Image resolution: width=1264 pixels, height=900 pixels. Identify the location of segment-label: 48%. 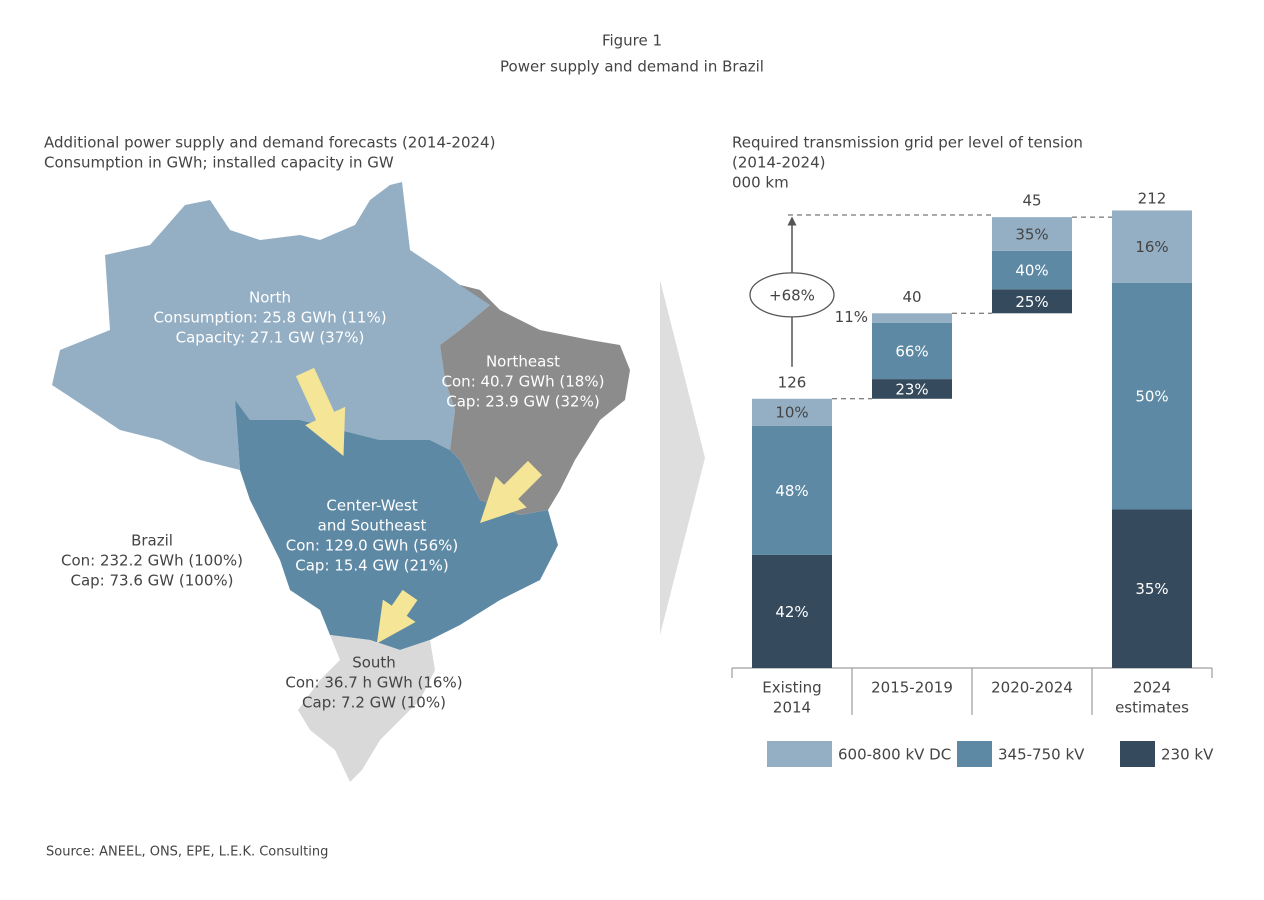
(791, 491).